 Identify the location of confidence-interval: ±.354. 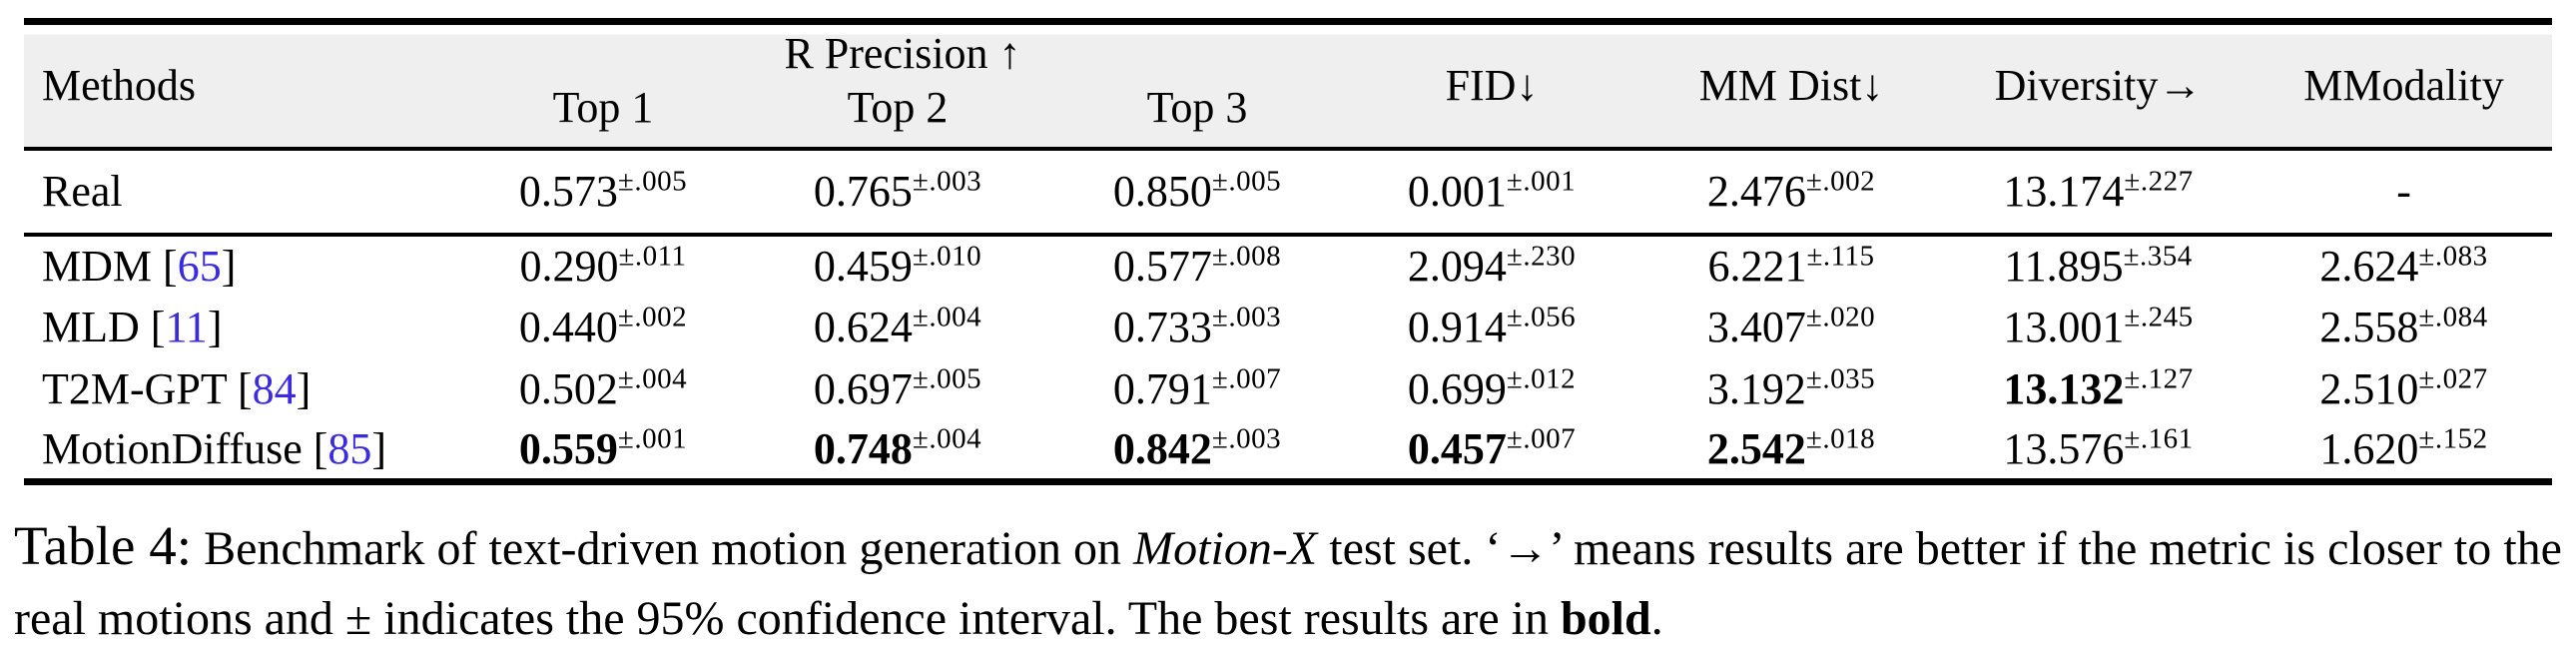
(2158, 256).